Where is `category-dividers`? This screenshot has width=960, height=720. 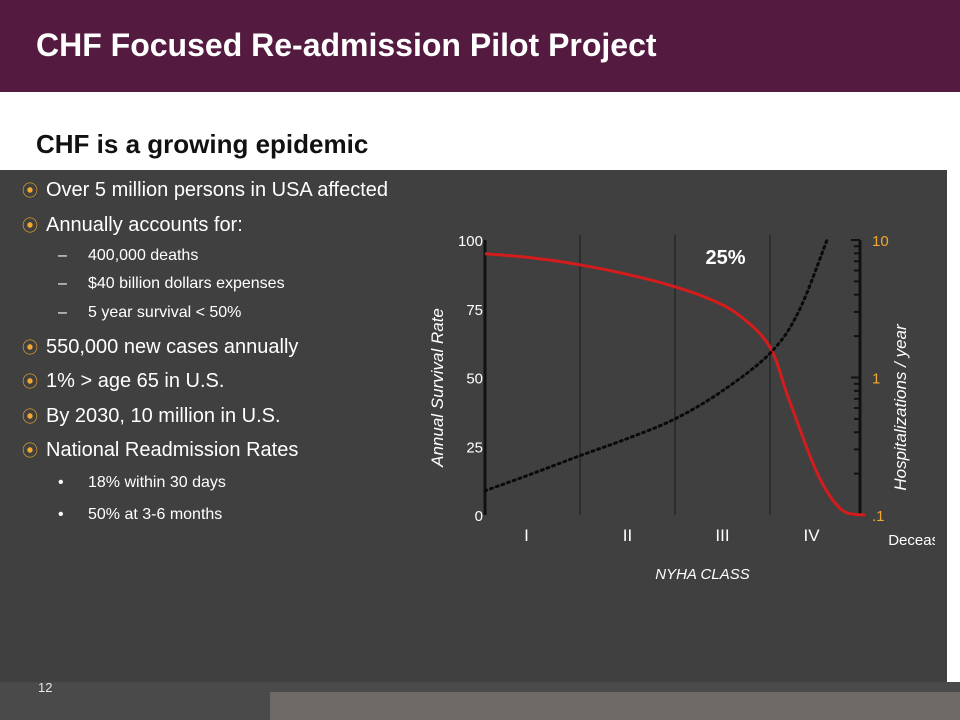 category-dividers is located at coordinates (675, 375).